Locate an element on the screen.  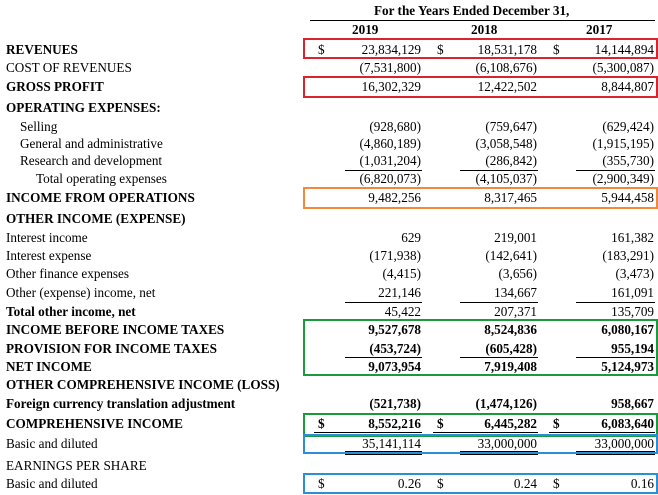
value-income-before-2019: 9,527,678 is located at coordinates (394, 329).